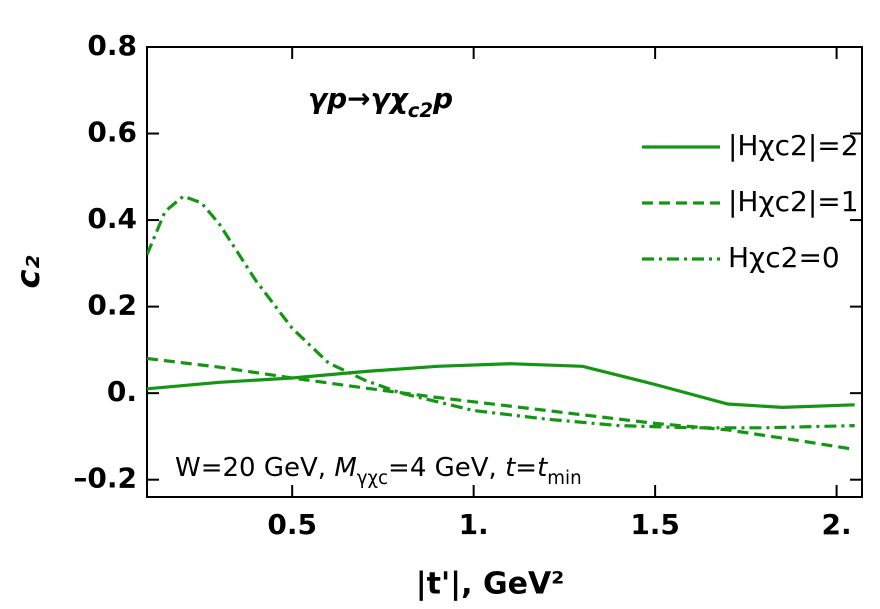  What do you see at coordinates (446, 468) in the screenshot?
I see `text-segment: =4 GeV,` at bounding box center [446, 468].